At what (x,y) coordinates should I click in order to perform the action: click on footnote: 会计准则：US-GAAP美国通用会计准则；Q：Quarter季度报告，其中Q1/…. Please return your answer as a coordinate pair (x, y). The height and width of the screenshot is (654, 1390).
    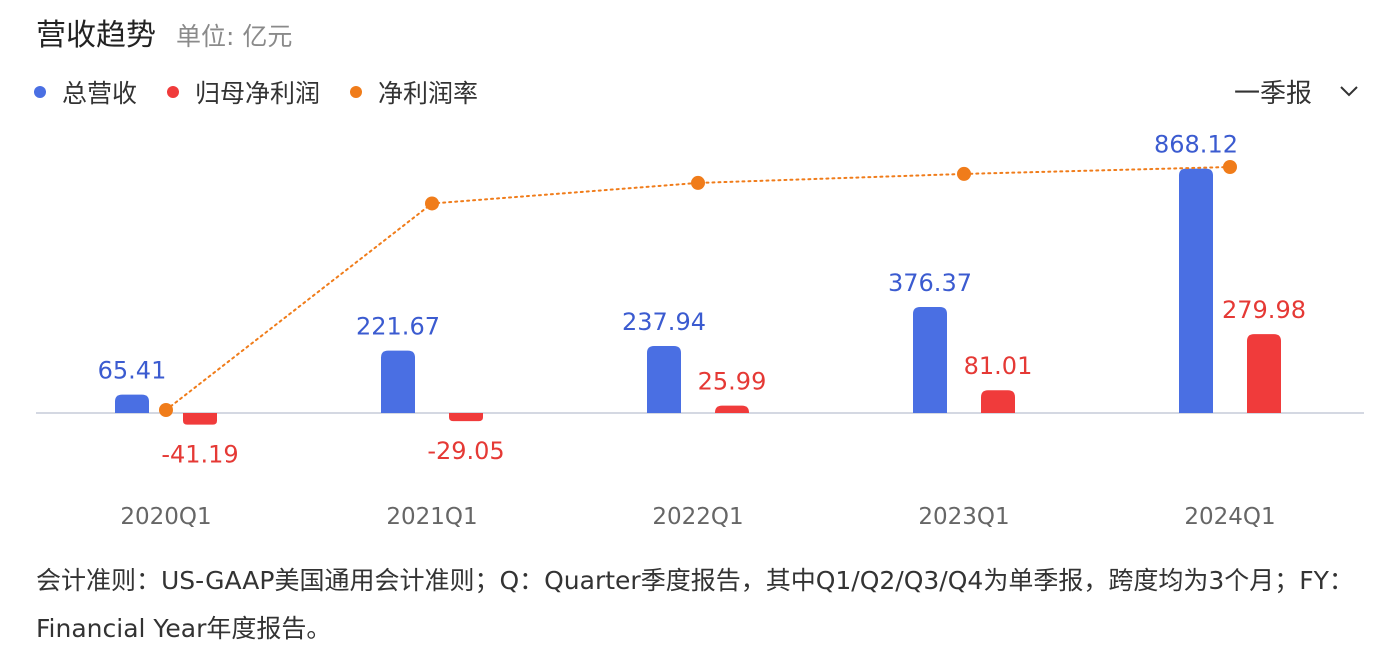
    Looking at the image, I should click on (695, 604).